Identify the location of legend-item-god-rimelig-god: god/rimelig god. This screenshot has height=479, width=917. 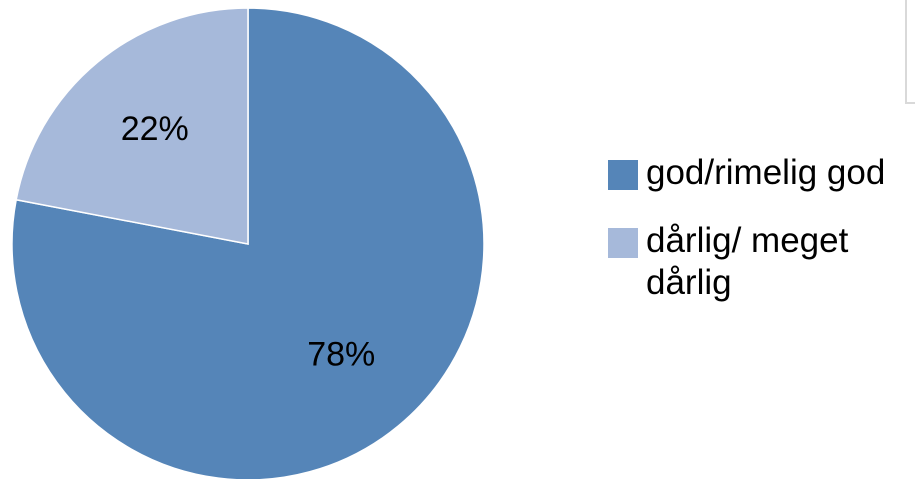
(760, 173).